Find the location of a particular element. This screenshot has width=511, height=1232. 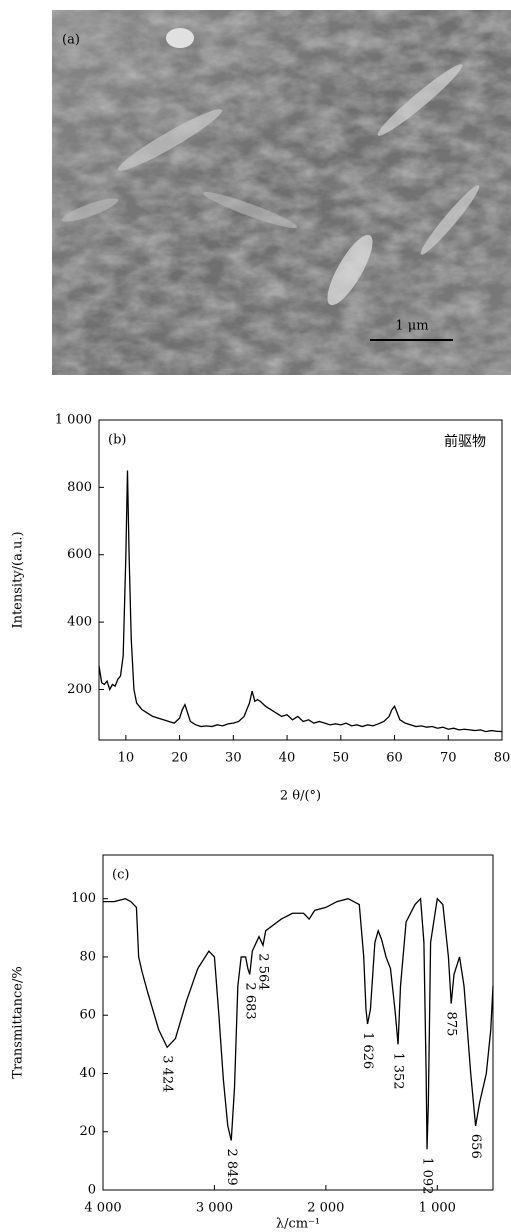

peak-label: 2 564 is located at coordinates (263, 971).